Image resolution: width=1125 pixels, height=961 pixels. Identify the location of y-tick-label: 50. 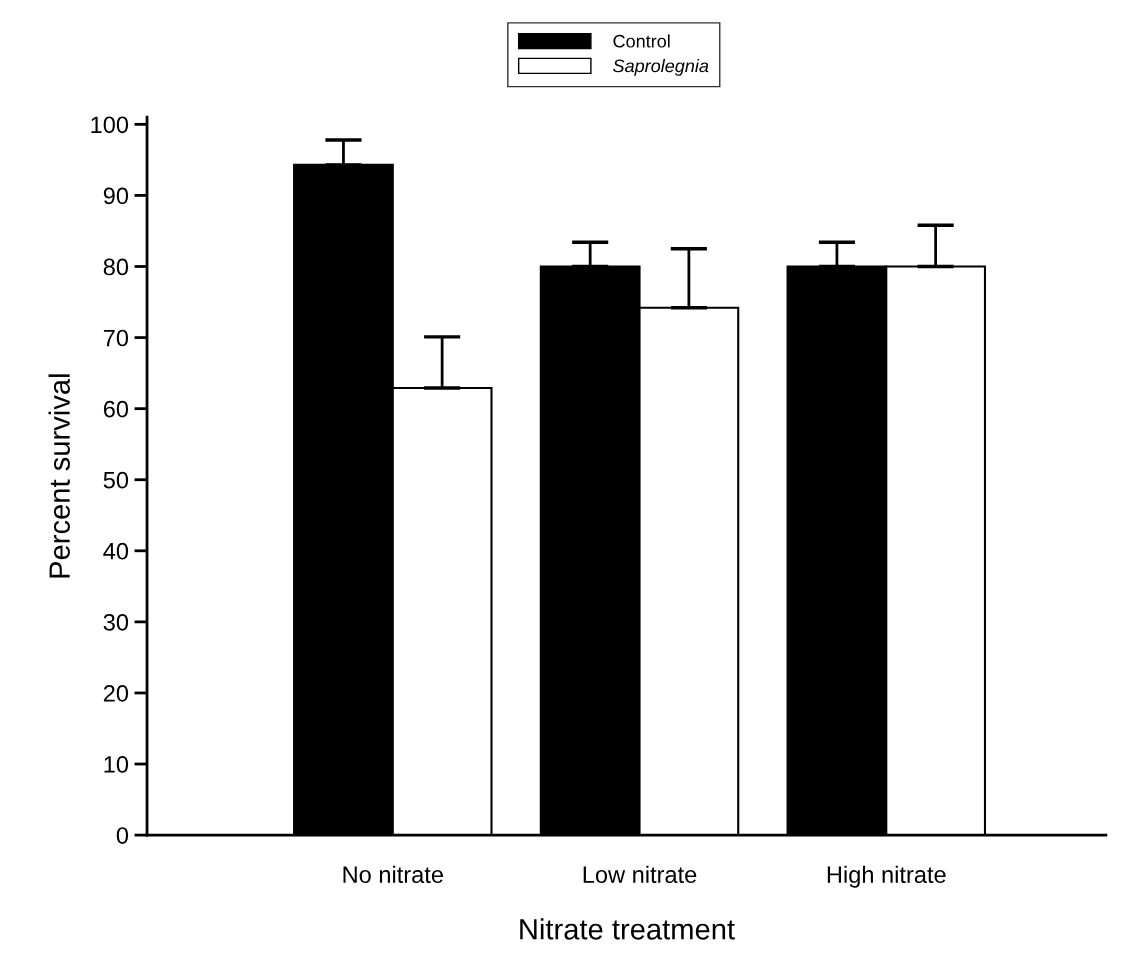
(116, 480).